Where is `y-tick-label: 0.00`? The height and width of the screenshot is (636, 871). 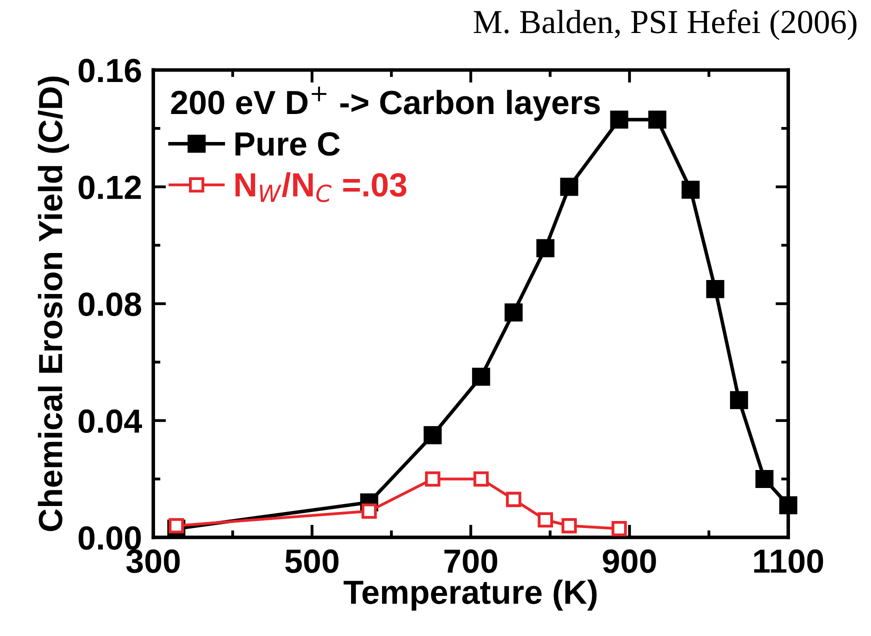 y-tick-label: 0.00 is located at coordinates (109, 538).